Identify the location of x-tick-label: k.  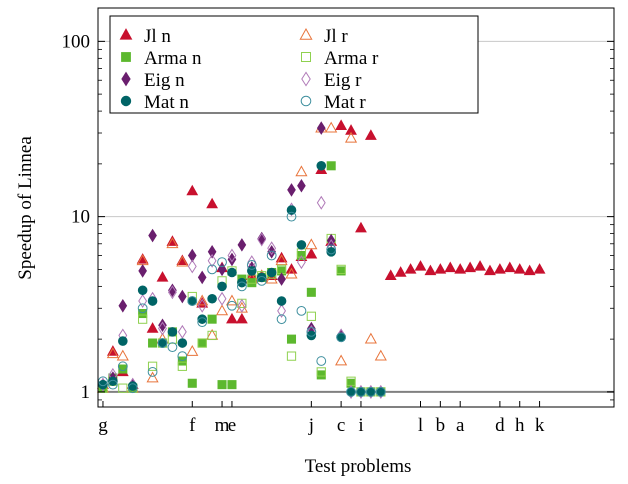
(540, 425).